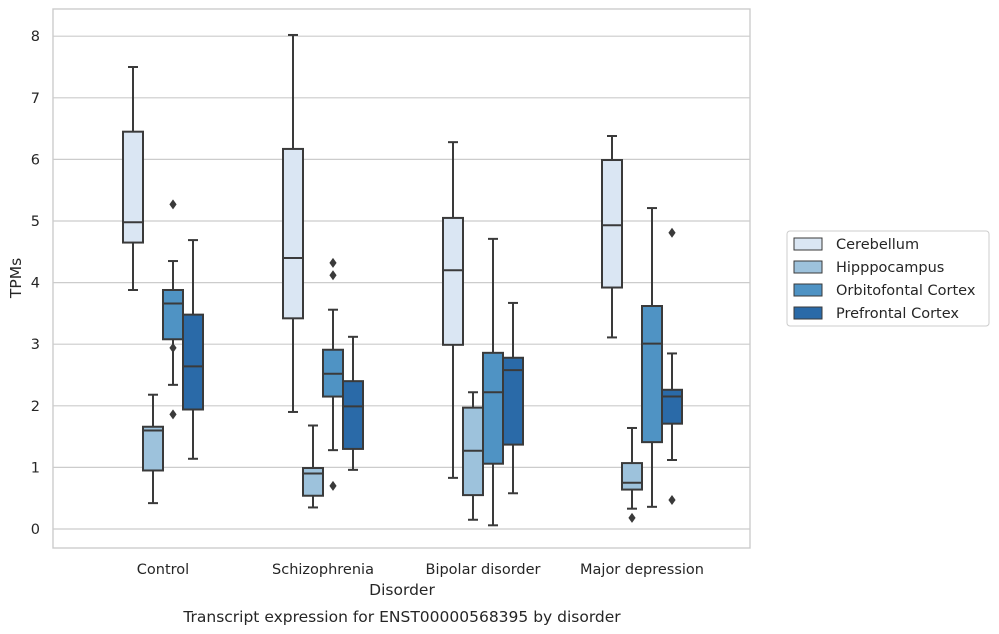 The image size is (999, 634). I want to click on legend-label: Prefrontal Cortex, so click(897, 314).